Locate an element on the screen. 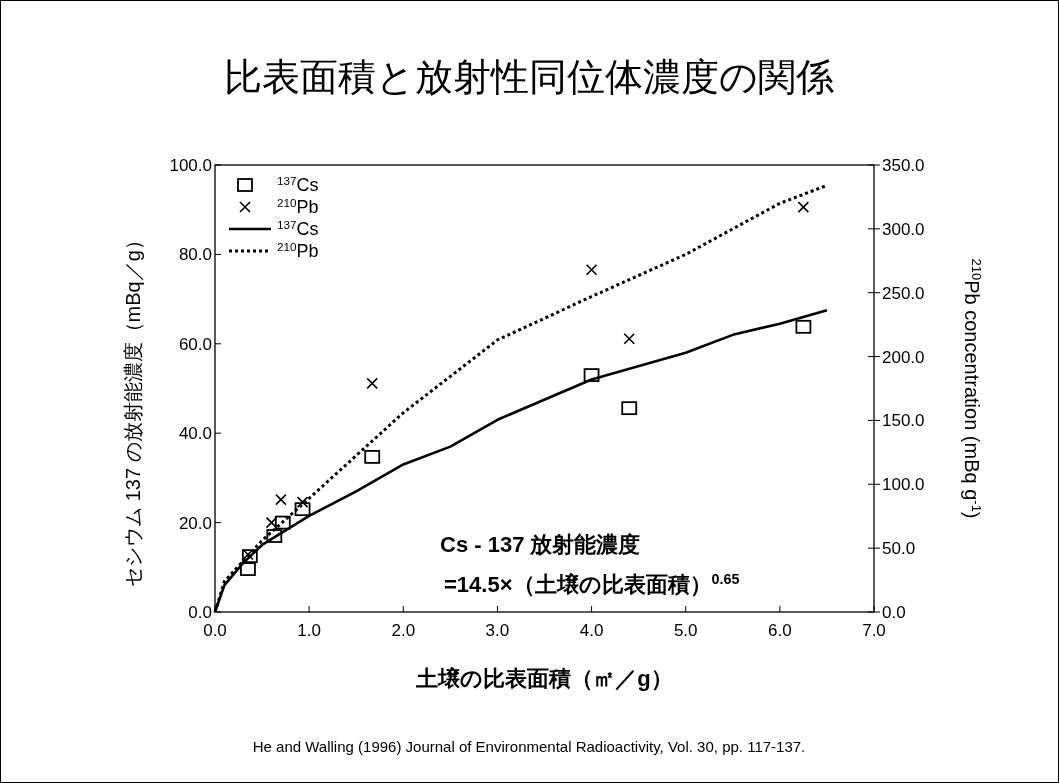  y2-tick-label: 0.0 is located at coordinates (894, 612).